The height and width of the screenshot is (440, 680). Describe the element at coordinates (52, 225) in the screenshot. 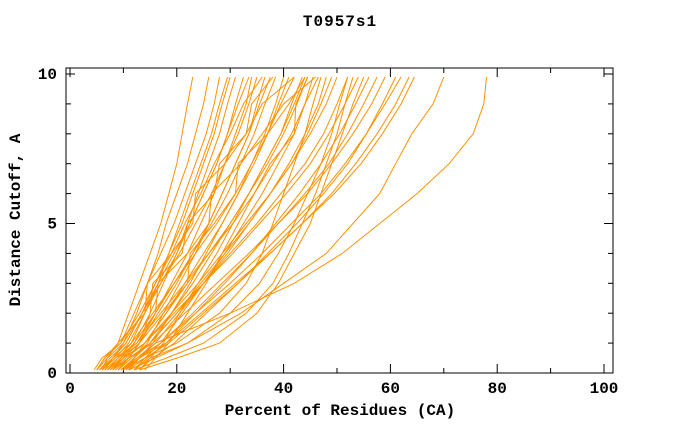

I see `y-tick-label: 5` at that location.